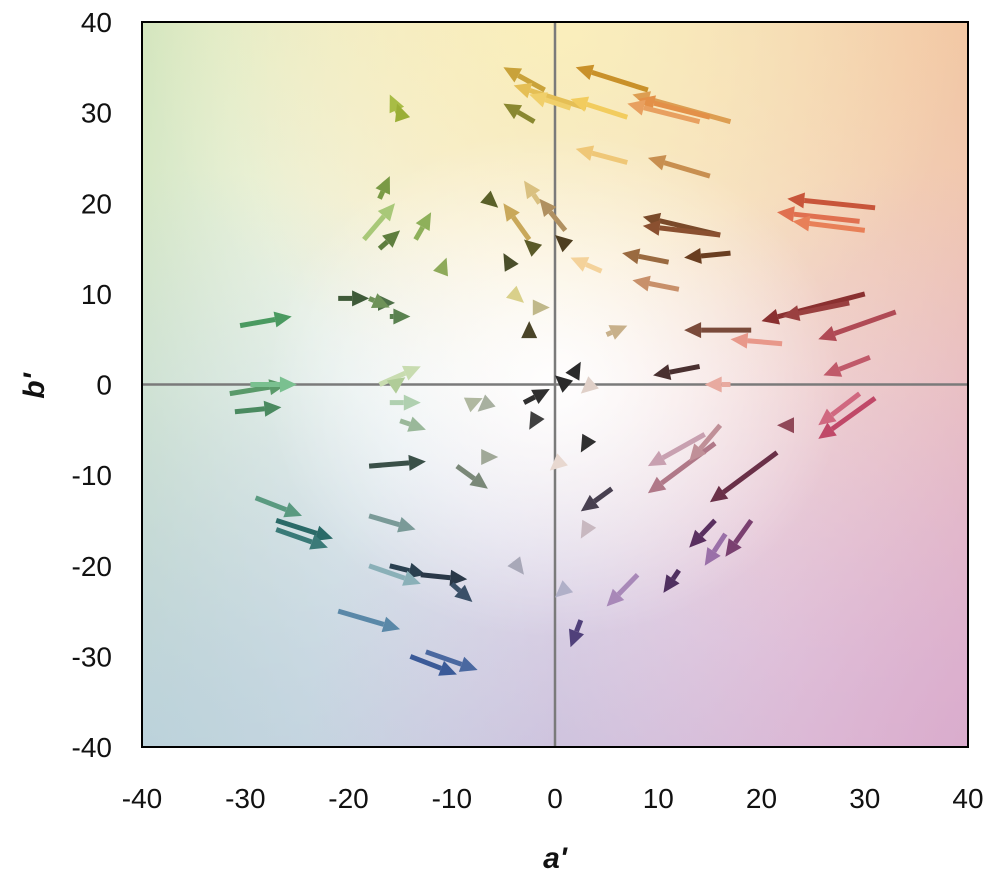  Describe the element at coordinates (104, 385) in the screenshot. I see `y-tick-label: 0` at that location.